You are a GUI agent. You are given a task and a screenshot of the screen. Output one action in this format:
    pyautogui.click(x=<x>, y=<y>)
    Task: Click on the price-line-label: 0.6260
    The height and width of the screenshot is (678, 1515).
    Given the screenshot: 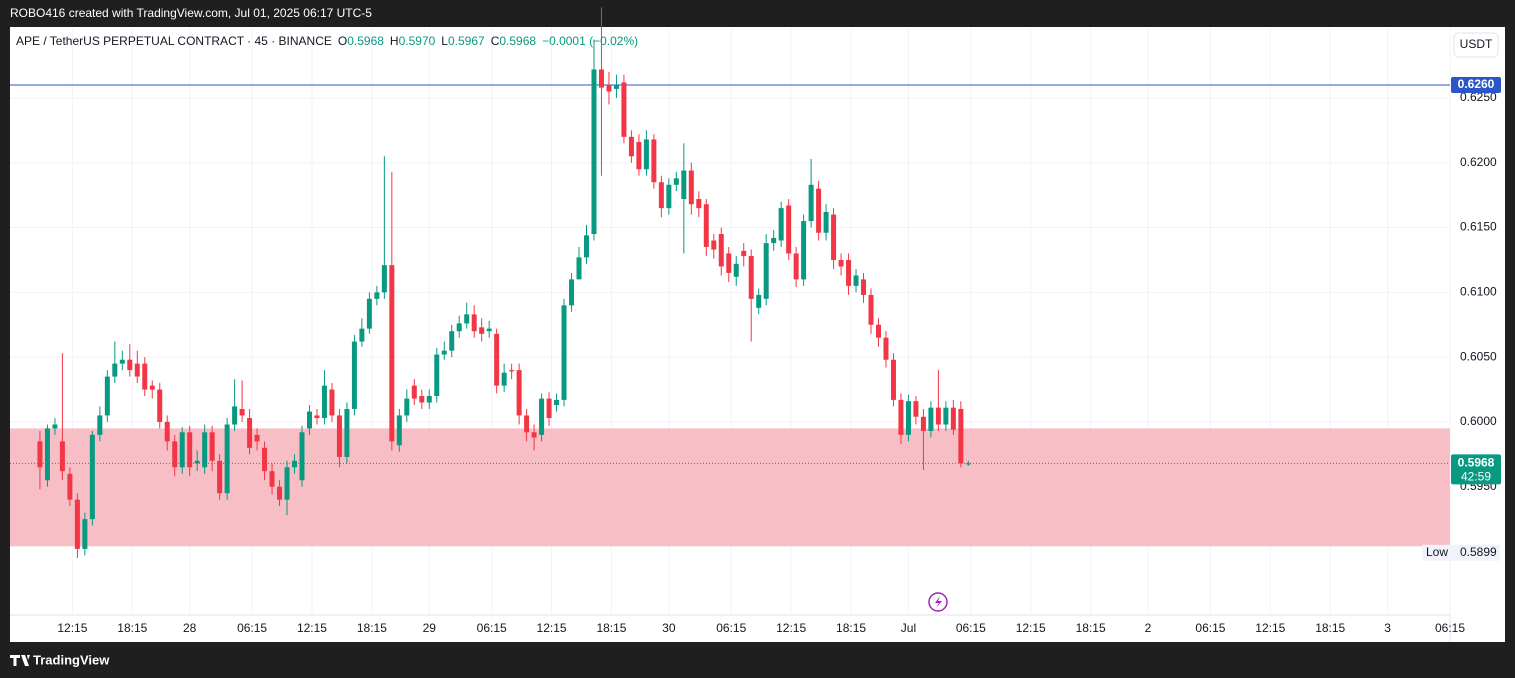 What is the action you would take?
    pyautogui.click(x=1476, y=84)
    